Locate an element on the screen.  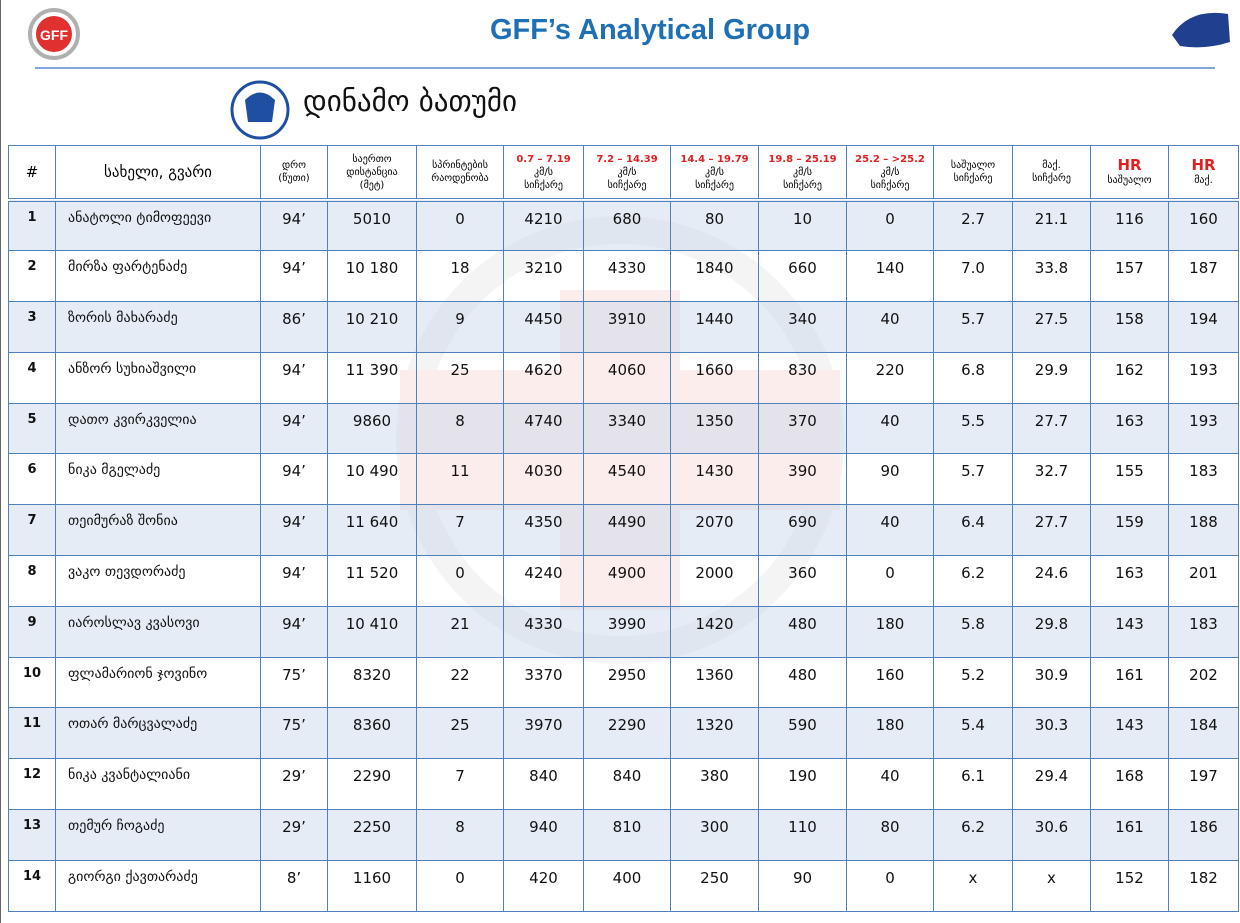
cell: 11 640 is located at coordinates (372, 530).